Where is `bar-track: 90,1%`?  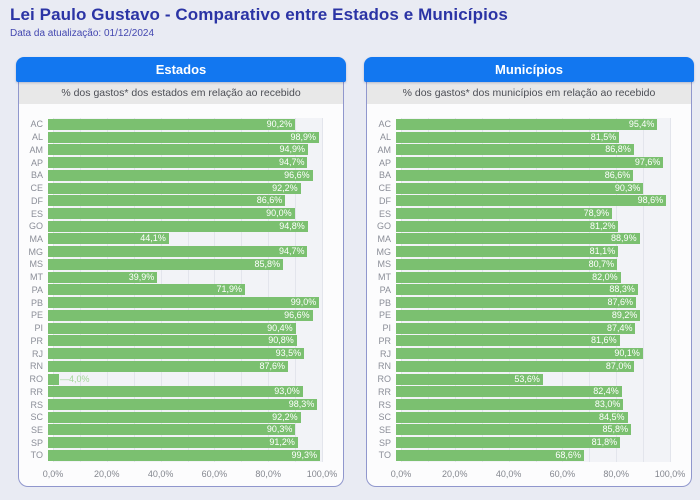 bar-track: 90,1% is located at coordinates (533, 354).